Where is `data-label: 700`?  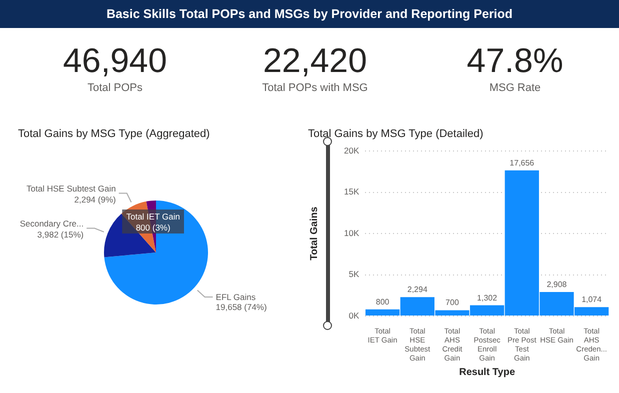 data-label: 700 is located at coordinates (453, 303).